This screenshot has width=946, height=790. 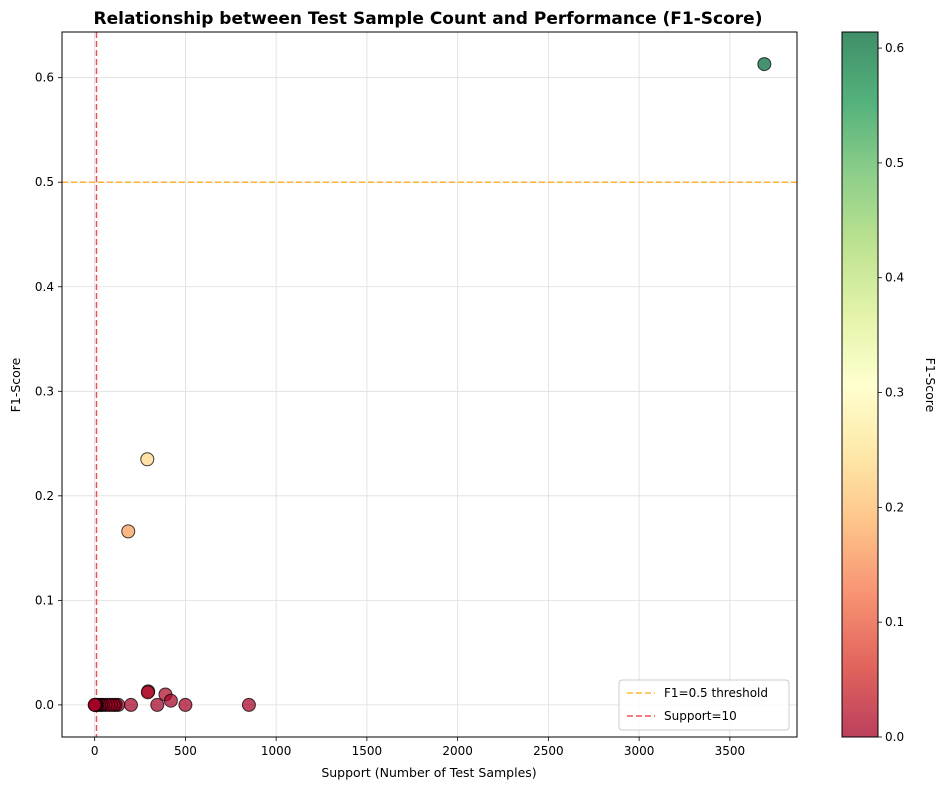 What do you see at coordinates (894, 507) in the screenshot?
I see `colorbar-tick-label: 0.2` at bounding box center [894, 507].